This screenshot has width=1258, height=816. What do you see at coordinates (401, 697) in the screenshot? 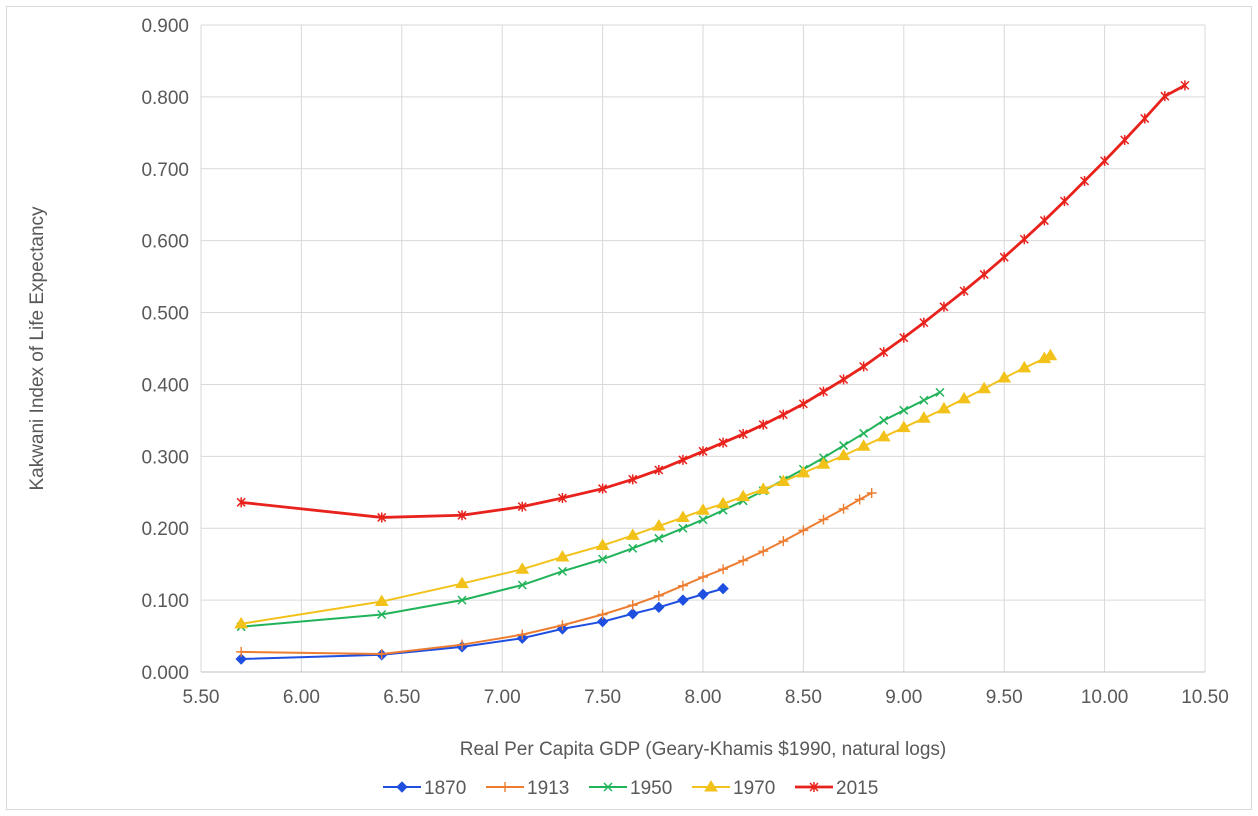
I see `x-tick-label: 6.50` at bounding box center [401, 697].